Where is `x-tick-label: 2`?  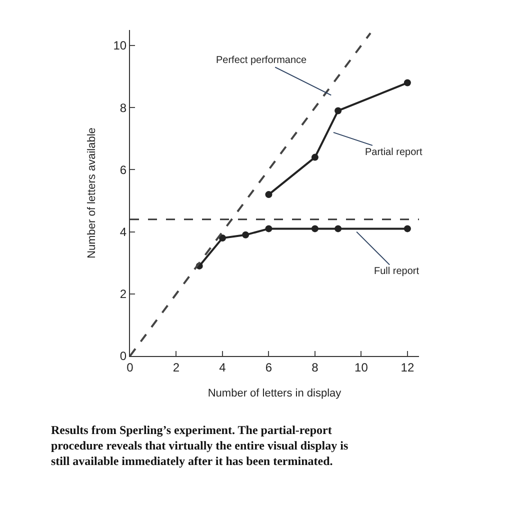 x-tick-label: 2 is located at coordinates (176, 367).